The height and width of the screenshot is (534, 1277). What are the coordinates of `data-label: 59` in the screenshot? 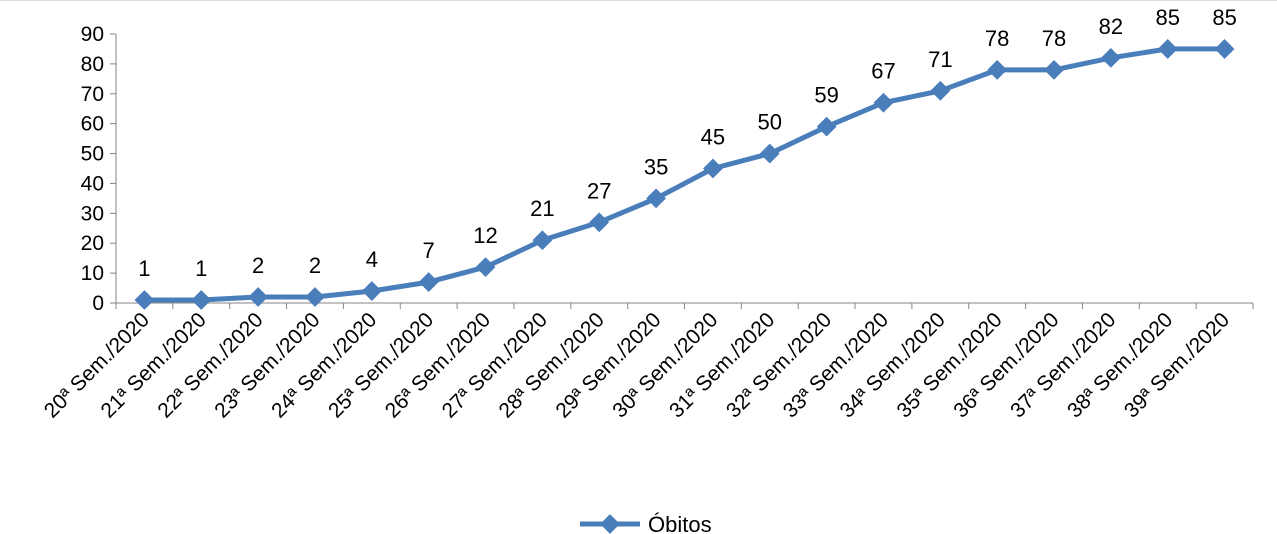 It's located at (826, 95).